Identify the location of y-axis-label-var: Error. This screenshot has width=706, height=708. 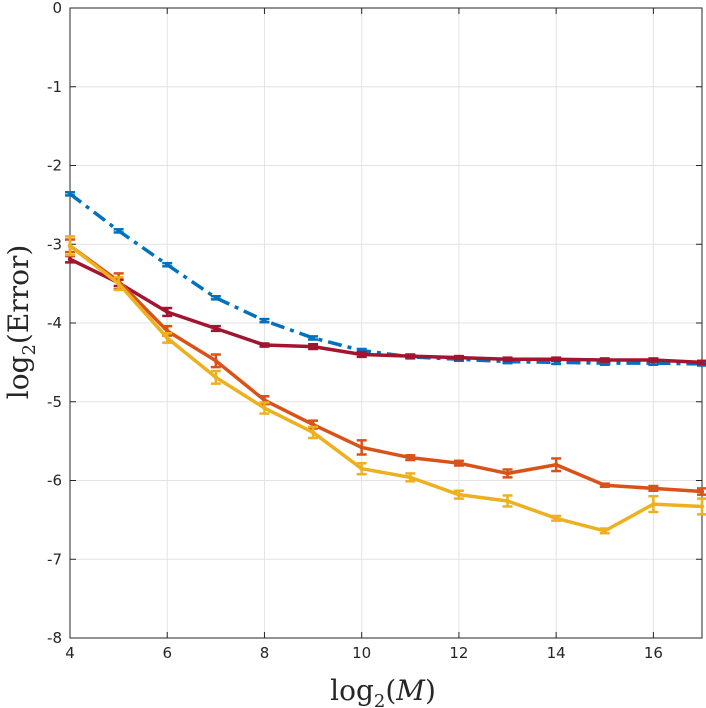
(18, 294).